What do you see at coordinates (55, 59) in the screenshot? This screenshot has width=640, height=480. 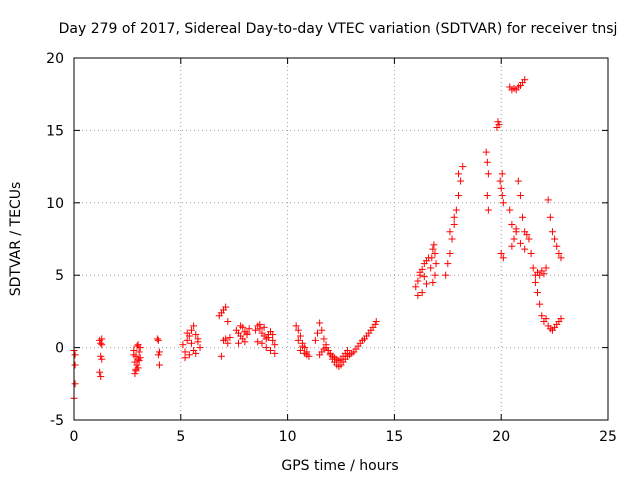 I see `y-tick-label: 20` at bounding box center [55, 59].